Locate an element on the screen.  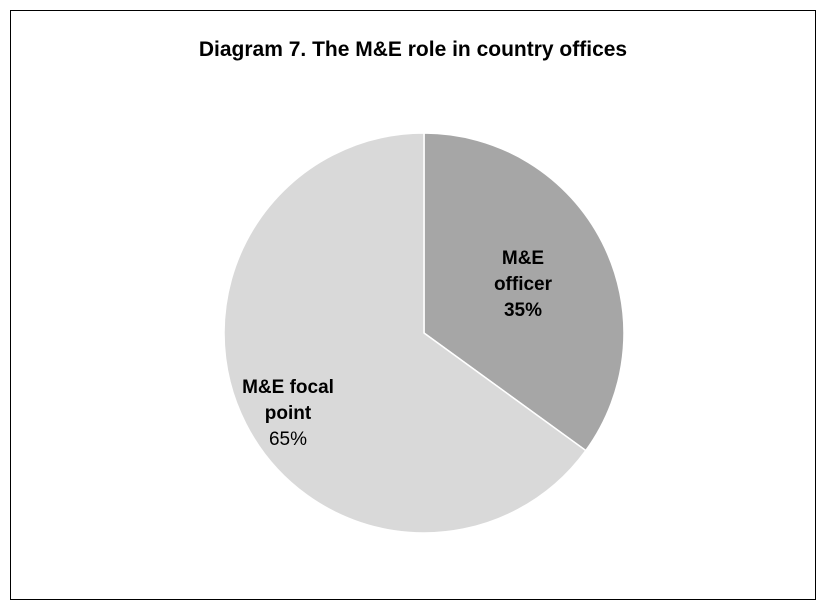
slice-1-name-label: point is located at coordinates (288, 413).